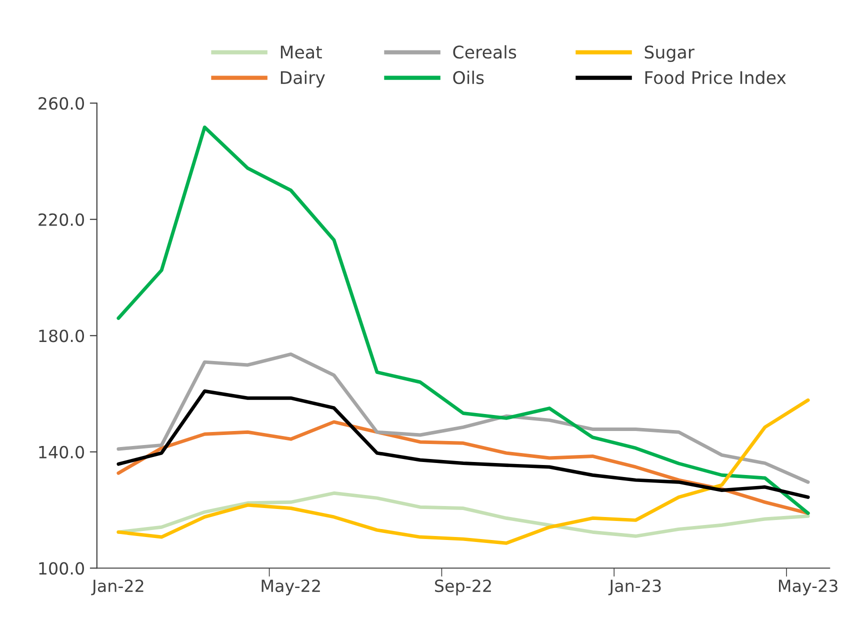 The image size is (850, 625). Describe the element at coordinates (61, 568) in the screenshot. I see `y-tick-label: 100.0` at that location.